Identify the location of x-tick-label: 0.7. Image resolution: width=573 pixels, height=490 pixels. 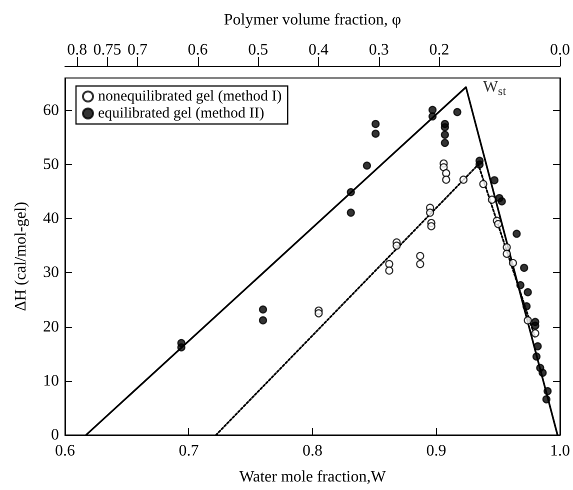
(188, 451).